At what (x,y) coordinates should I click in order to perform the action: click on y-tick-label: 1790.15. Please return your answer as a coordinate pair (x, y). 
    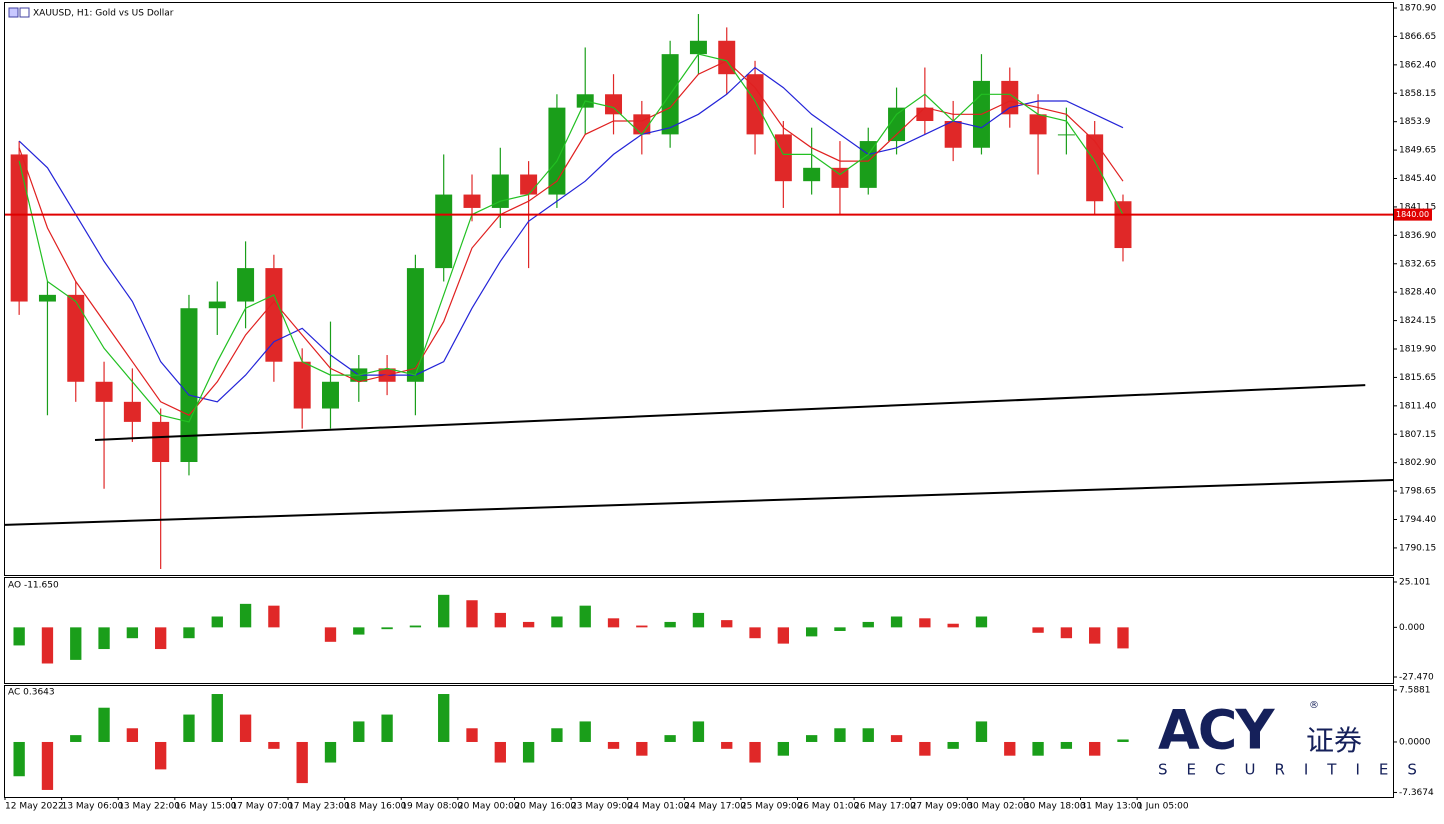
    Looking at the image, I should click on (1417, 548).